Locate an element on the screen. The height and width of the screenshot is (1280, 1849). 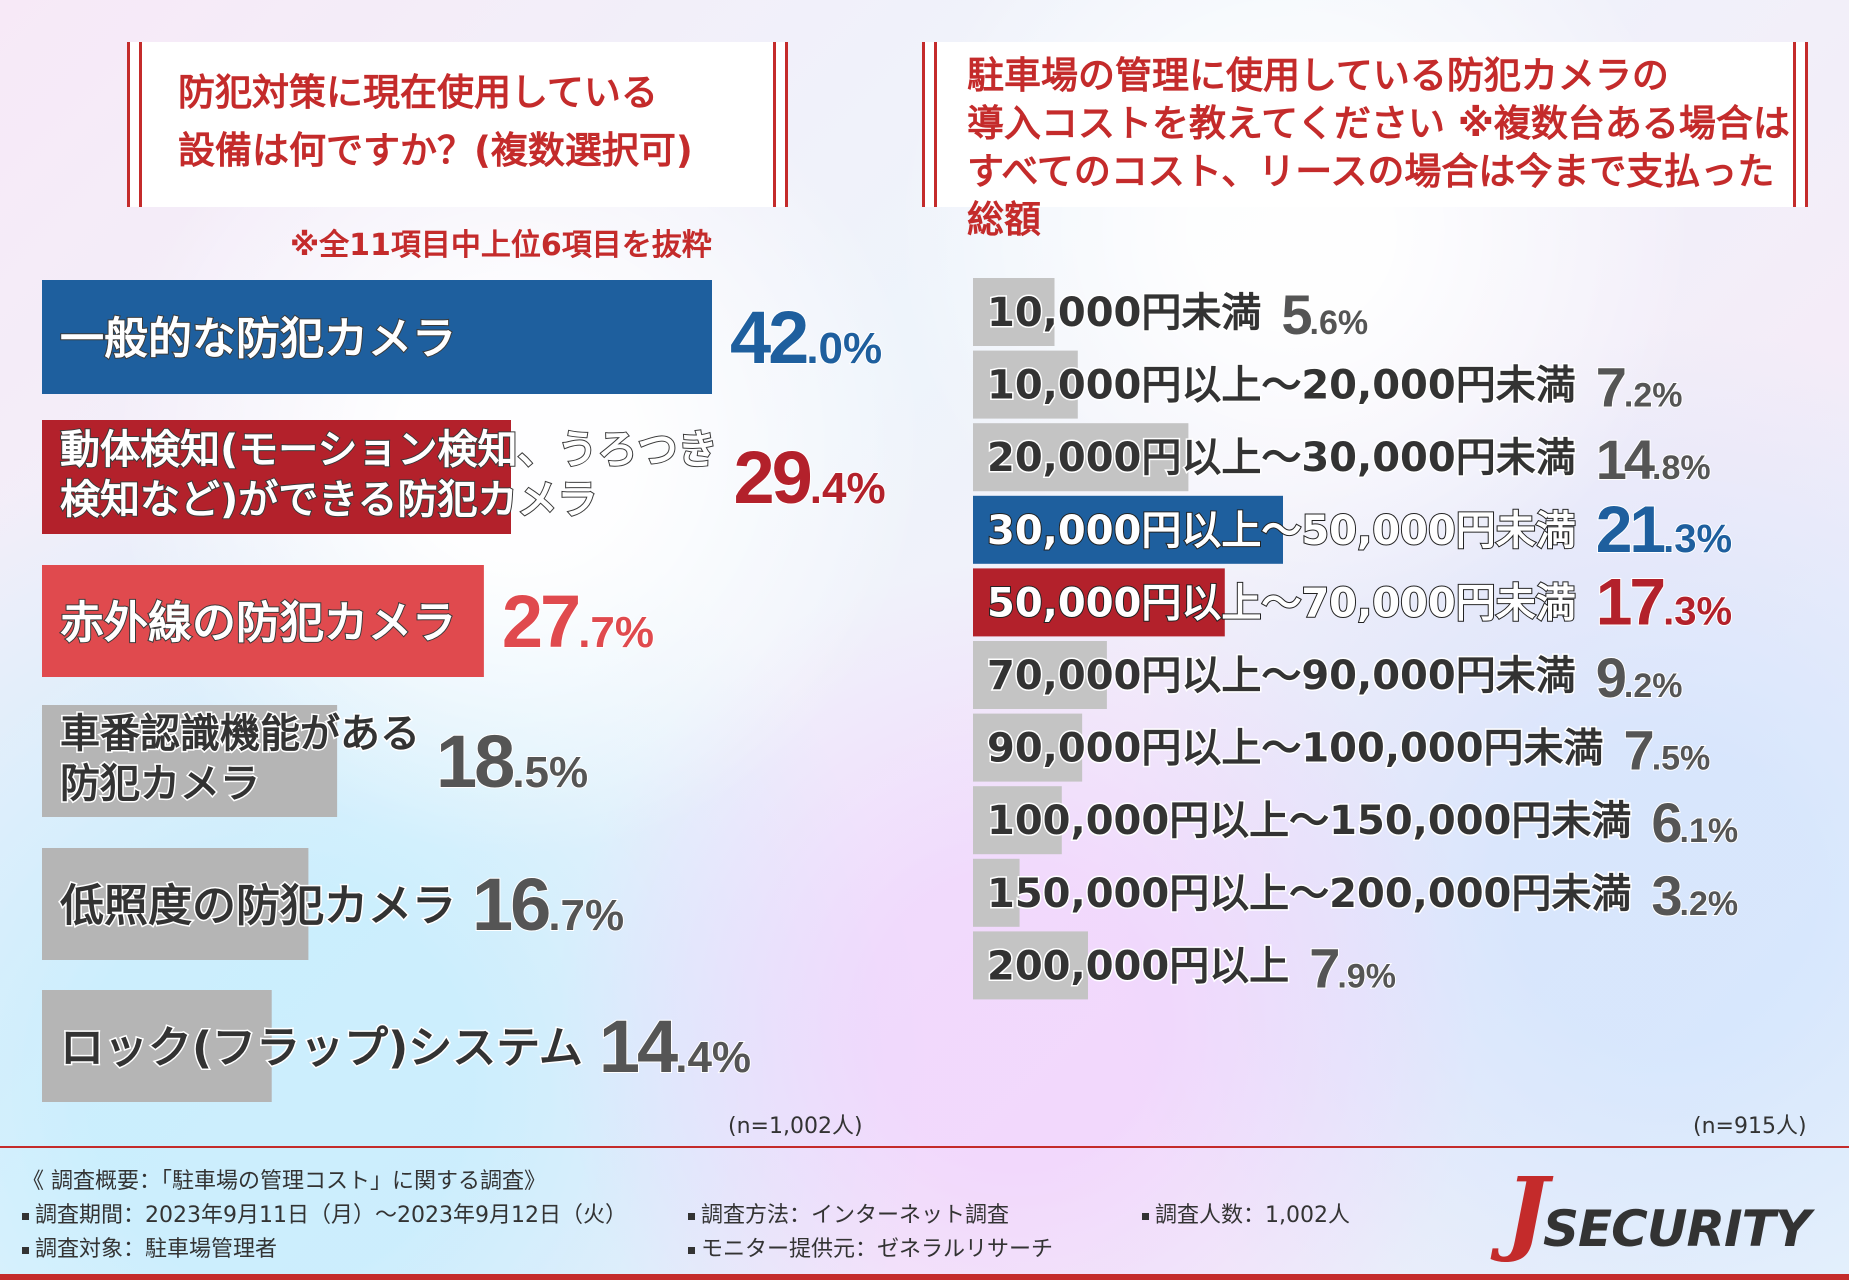
cost-value-label-7: 7.5% is located at coordinates (1667, 750).